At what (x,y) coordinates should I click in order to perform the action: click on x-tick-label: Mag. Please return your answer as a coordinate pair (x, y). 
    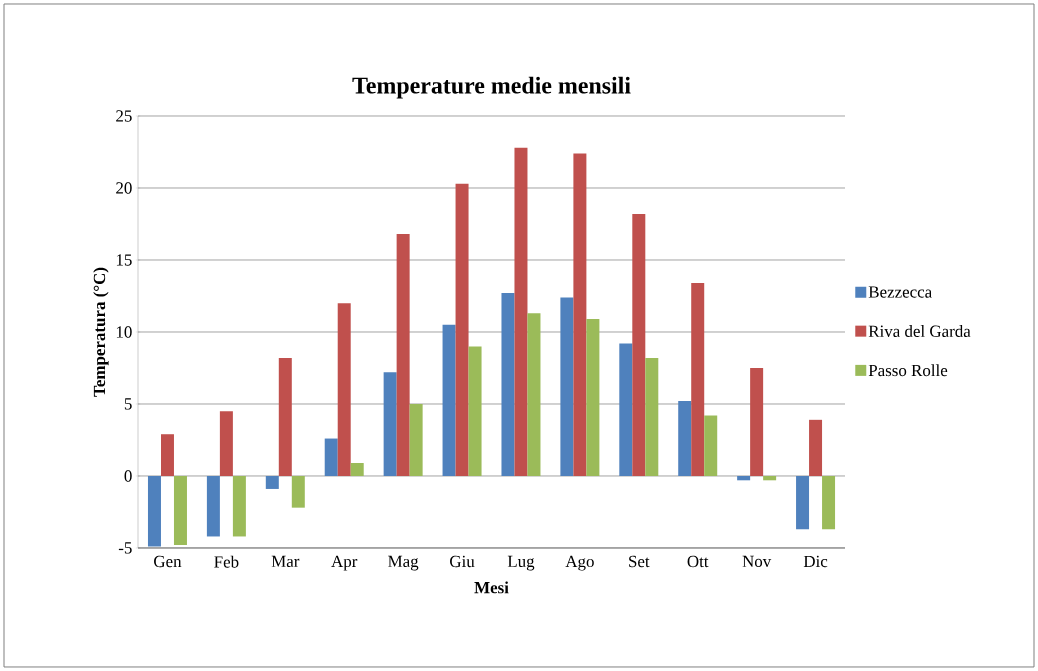
    Looking at the image, I should click on (403, 563).